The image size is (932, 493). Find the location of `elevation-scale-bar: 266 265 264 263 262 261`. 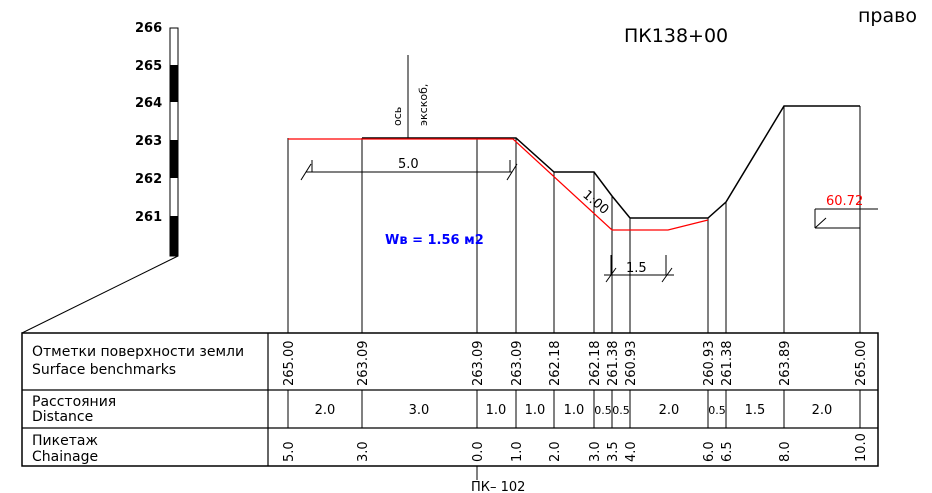

elevation-scale-bar: 266 265 264 263 262 261 is located at coordinates (157, 139).